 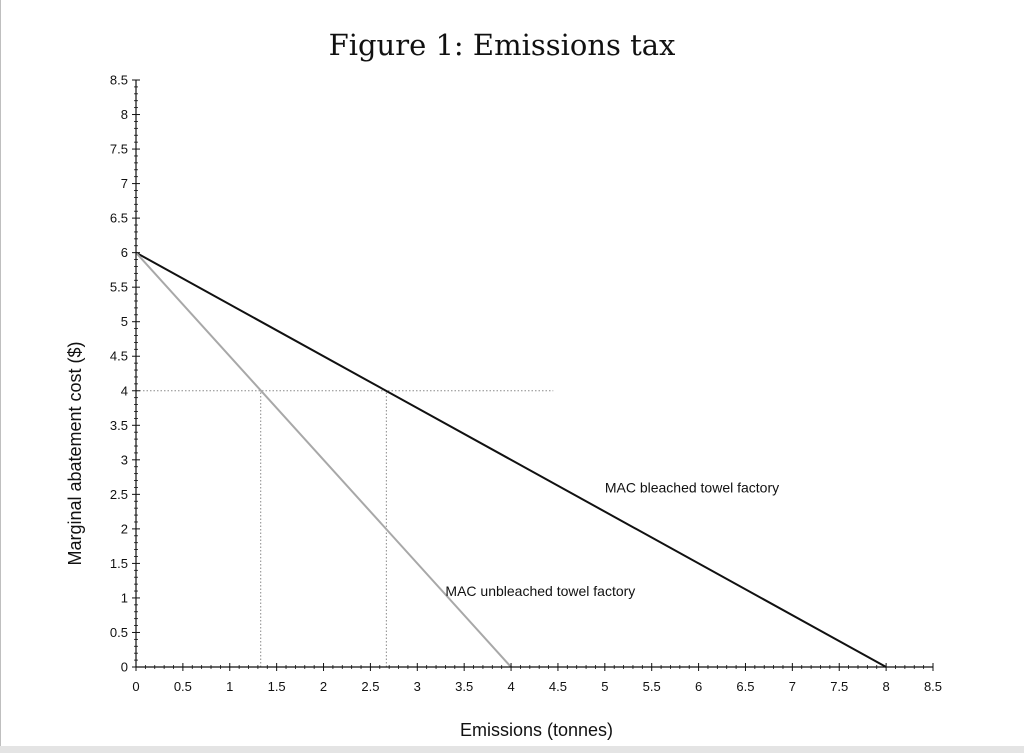 I want to click on x-tick-label: 2, so click(x=323, y=686).